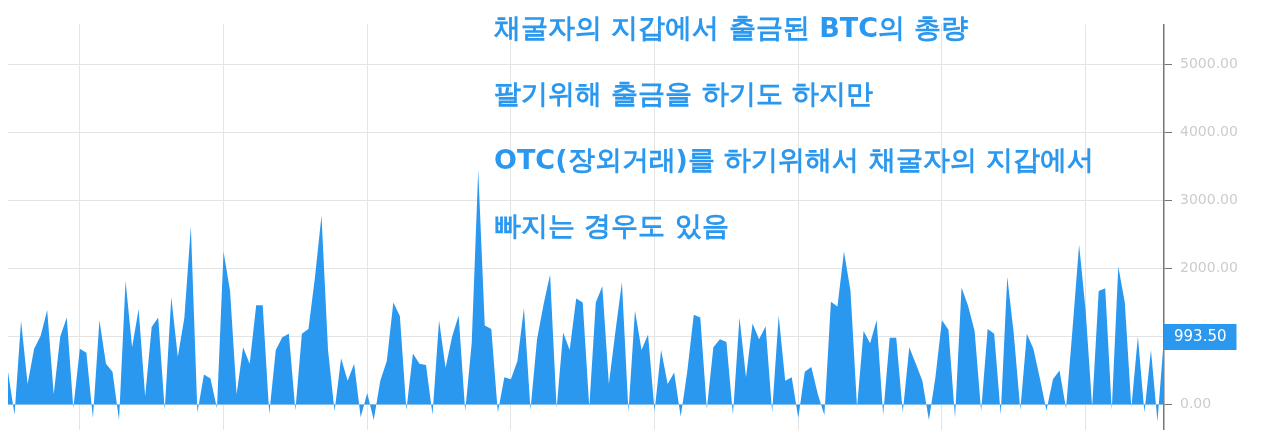  What do you see at coordinates (731, 28) in the screenshot?
I see `annotation: 채굴자의 지갑에서 출금된 BTC의 총량` at bounding box center [731, 28].